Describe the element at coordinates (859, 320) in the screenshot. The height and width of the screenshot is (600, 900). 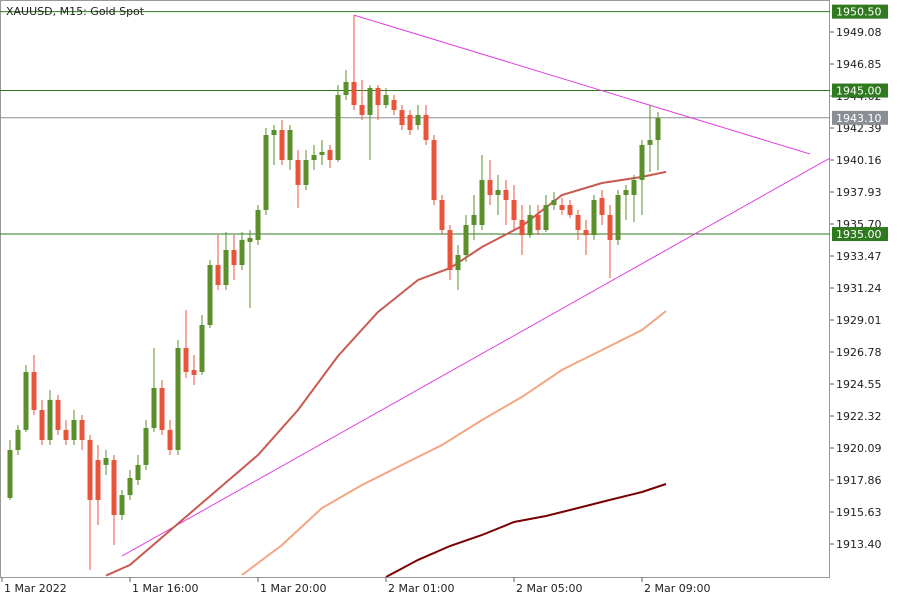
I see `y-tick-label: 1929.01` at that location.